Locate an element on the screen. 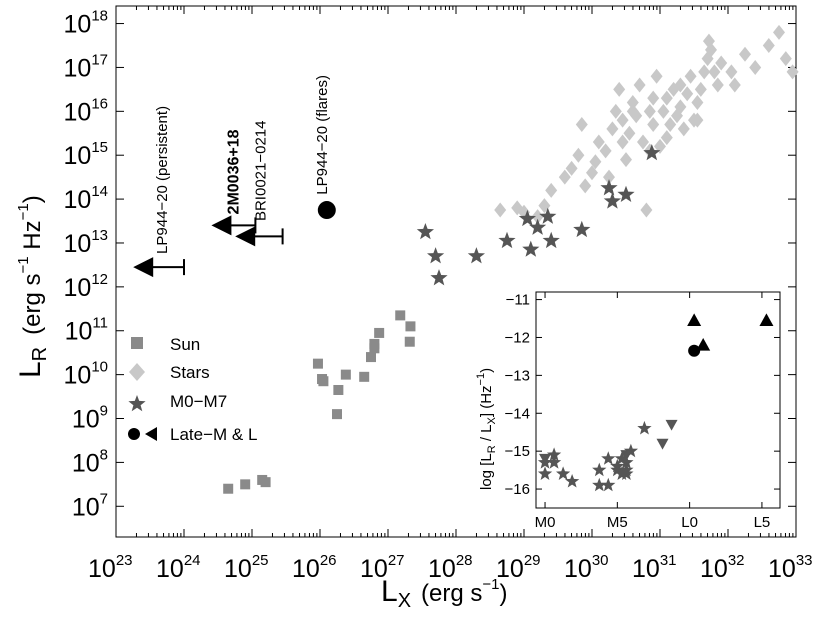  y-tick-label: 10¹⁷ is located at coordinates (86, 66).